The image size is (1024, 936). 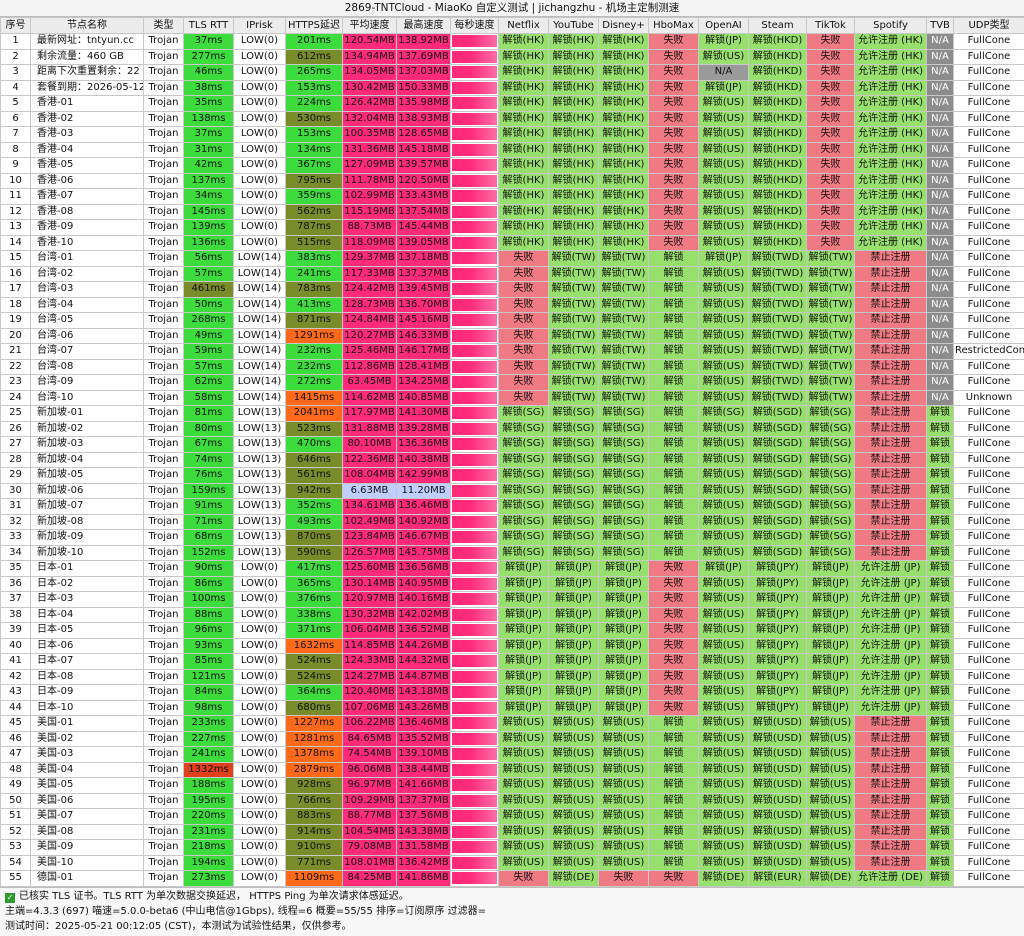 What do you see at coordinates (15, 521) in the screenshot?
I see `cell-序号: 32` at bounding box center [15, 521].